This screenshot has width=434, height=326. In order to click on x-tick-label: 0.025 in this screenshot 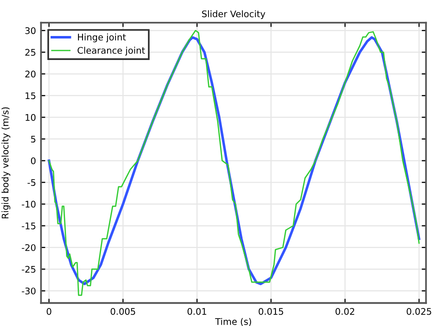, I will do `click(419, 311)`.